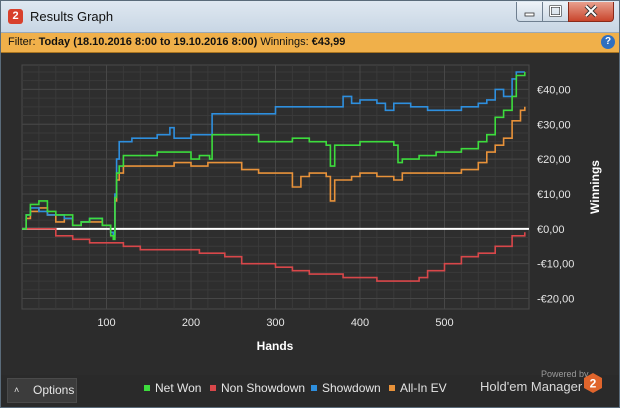  I want to click on x-tick-label: 300, so click(275, 323).